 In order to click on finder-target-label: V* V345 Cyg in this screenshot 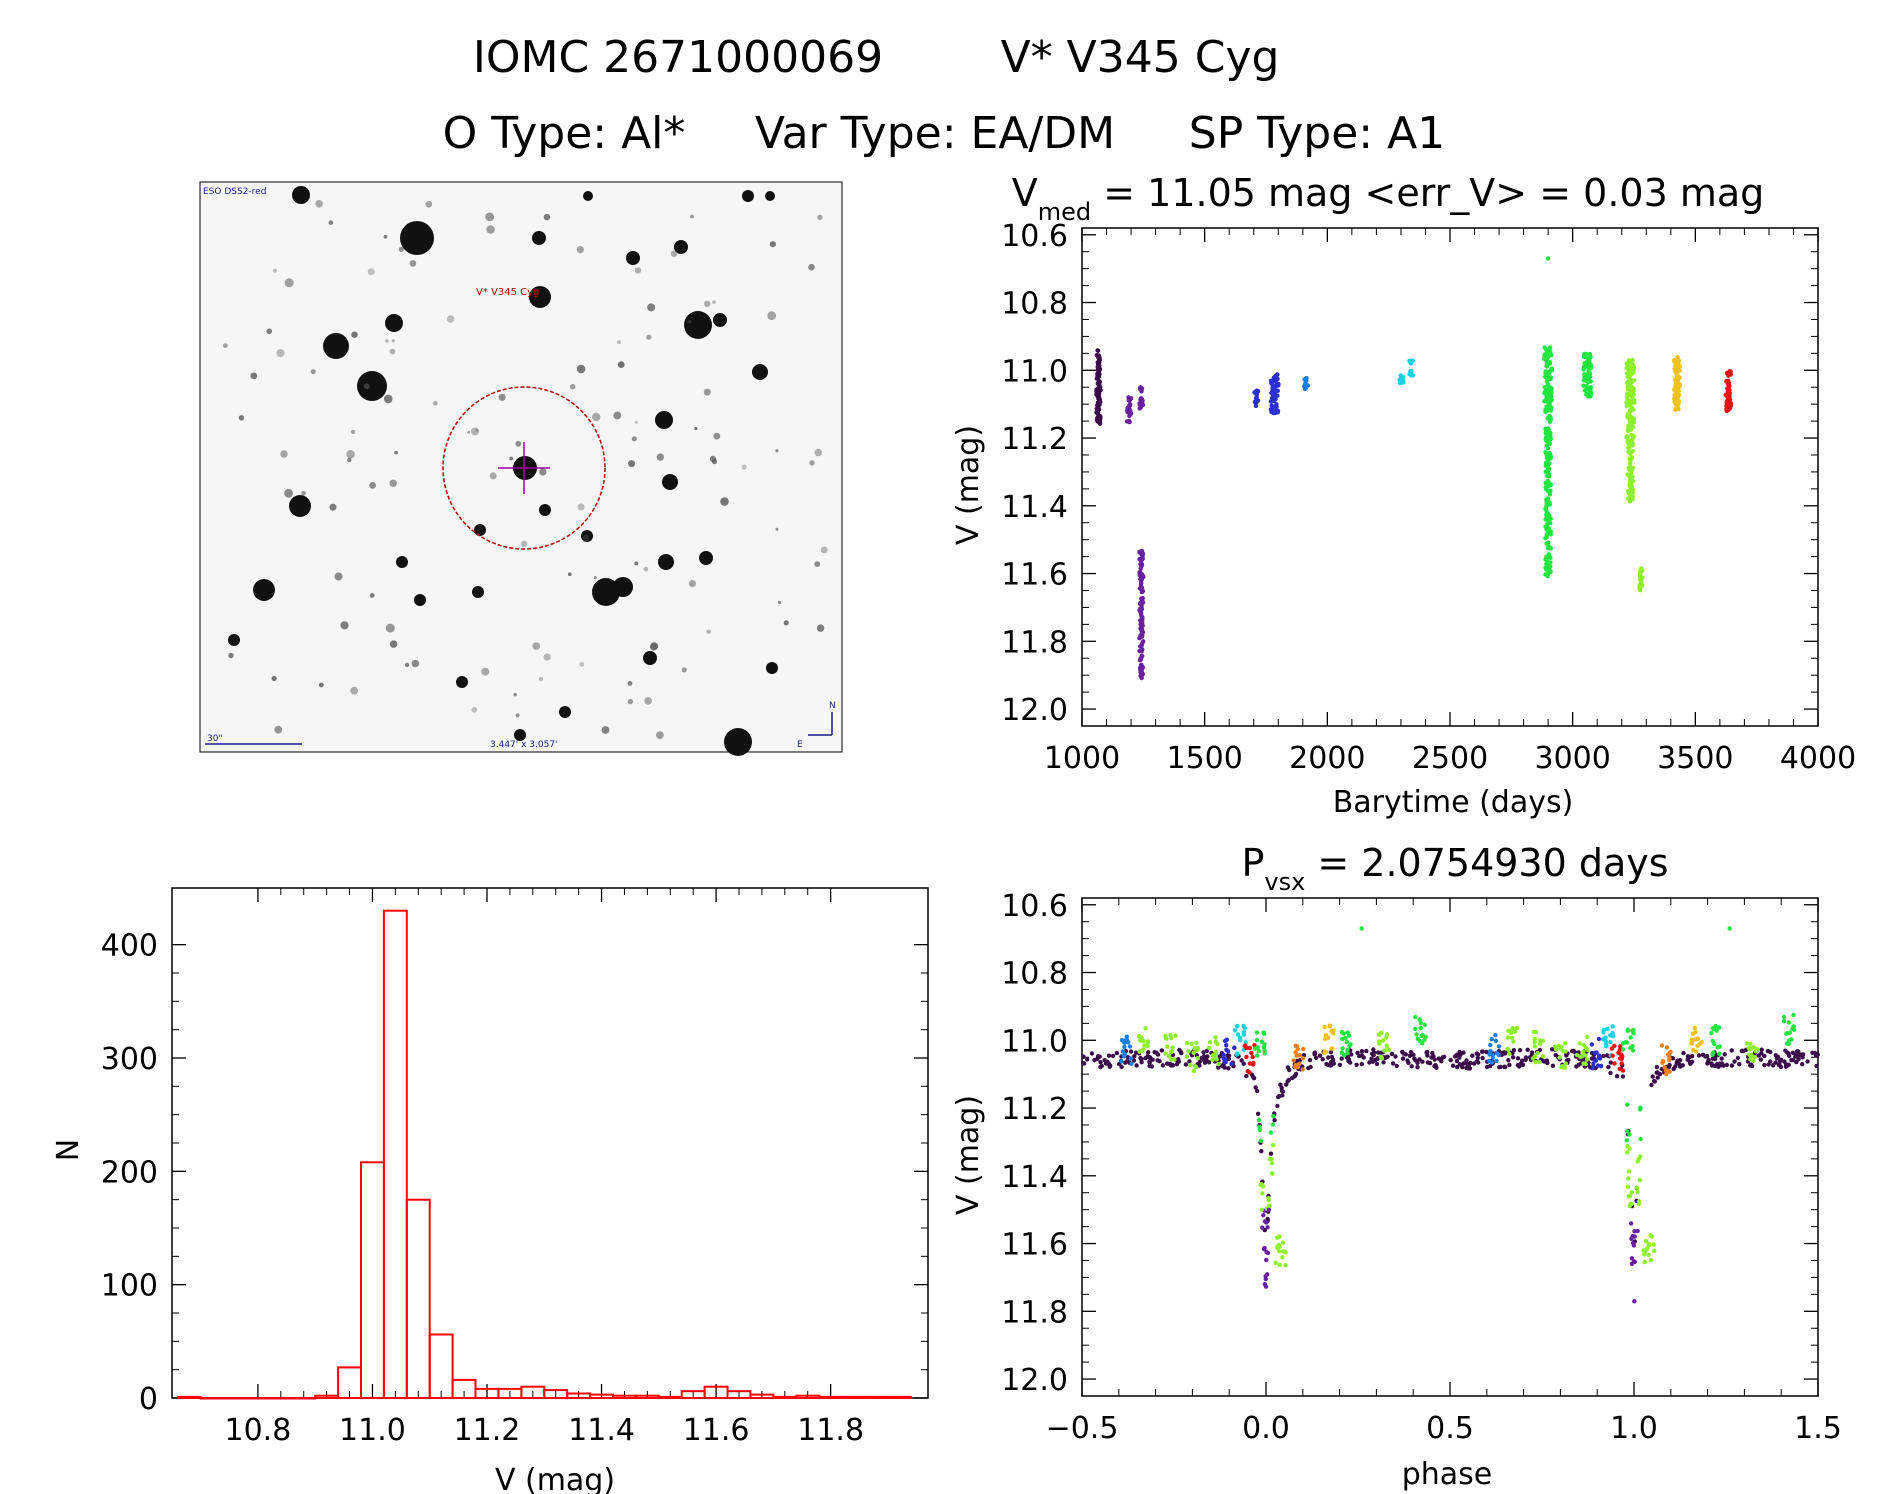, I will do `click(507, 292)`.